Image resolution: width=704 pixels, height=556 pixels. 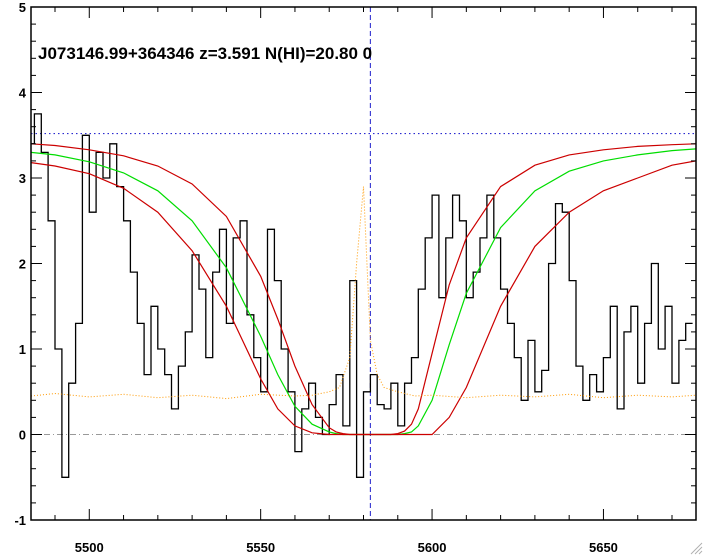 What do you see at coordinates (260, 547) in the screenshot?
I see `x-tick-label: 5550` at bounding box center [260, 547].